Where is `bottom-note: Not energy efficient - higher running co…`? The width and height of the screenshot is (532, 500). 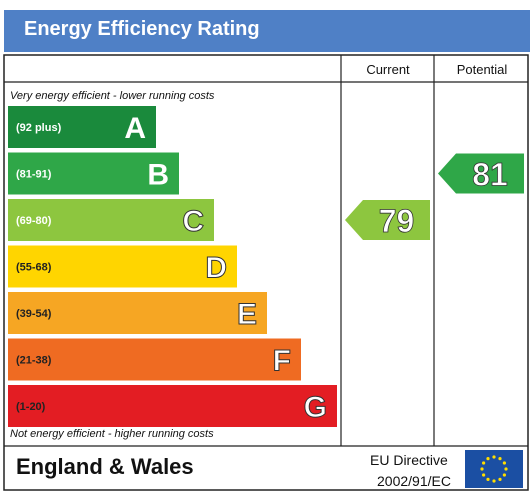
bottom-note: Not energy efficient - higher running co… is located at coordinates (112, 434).